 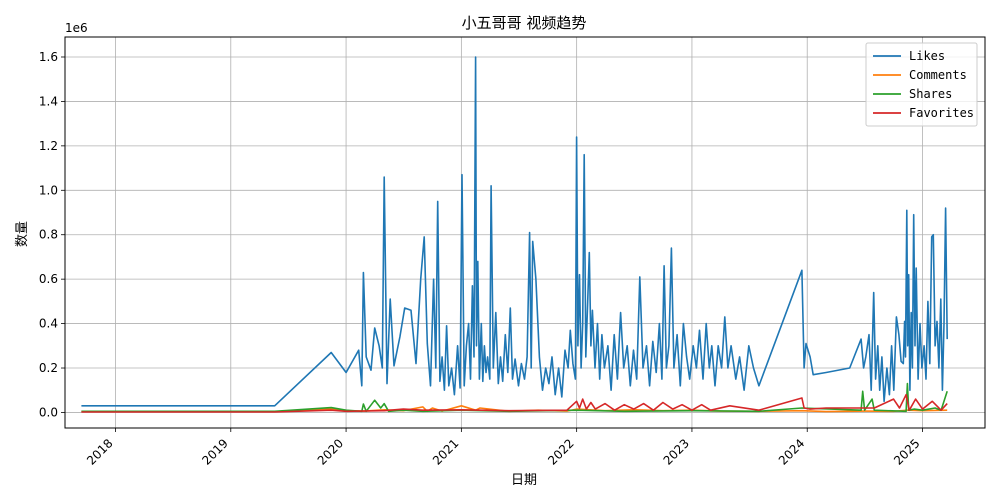 I want to click on x-tick-label: 2024, so click(x=791, y=451).